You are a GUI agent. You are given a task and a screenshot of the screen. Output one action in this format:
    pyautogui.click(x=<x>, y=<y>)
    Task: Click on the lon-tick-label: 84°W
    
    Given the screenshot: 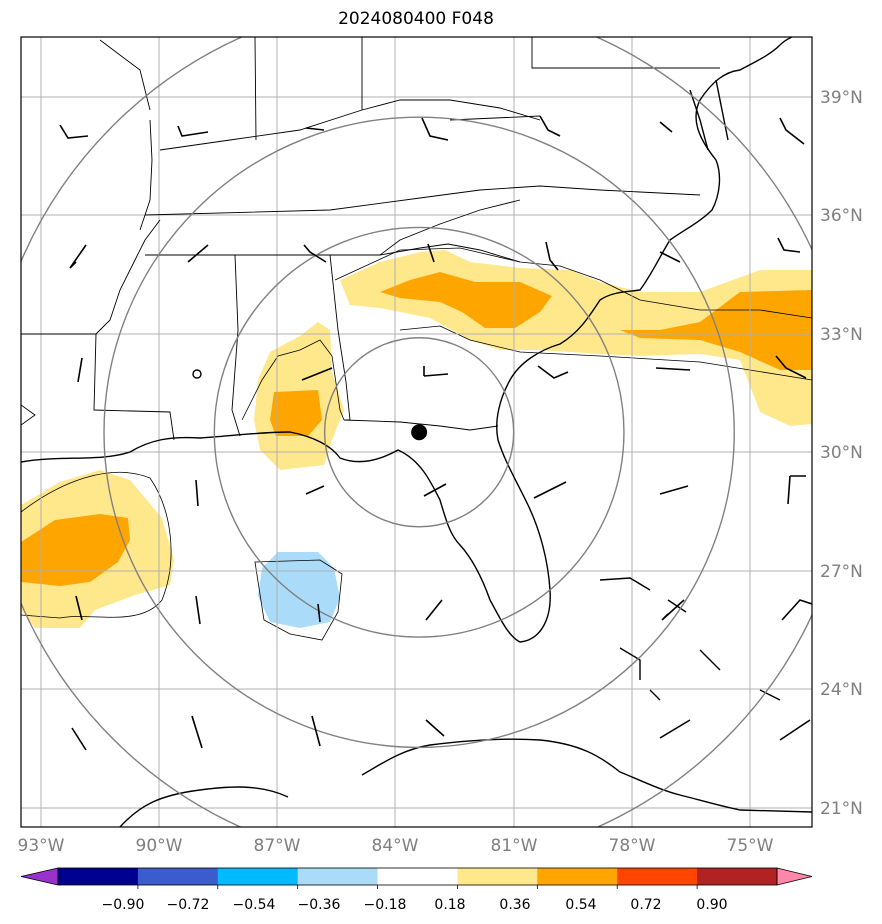 What is the action you would take?
    pyautogui.click(x=395, y=846)
    